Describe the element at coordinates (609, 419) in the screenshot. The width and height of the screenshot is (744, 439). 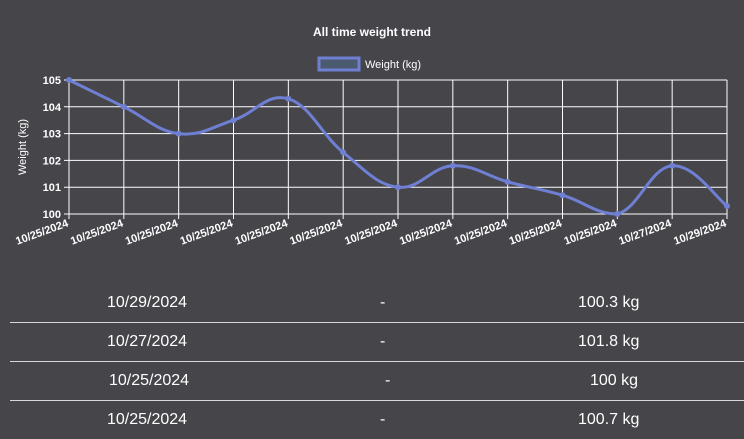
I see `row-weight: 100.7 kg` at that location.